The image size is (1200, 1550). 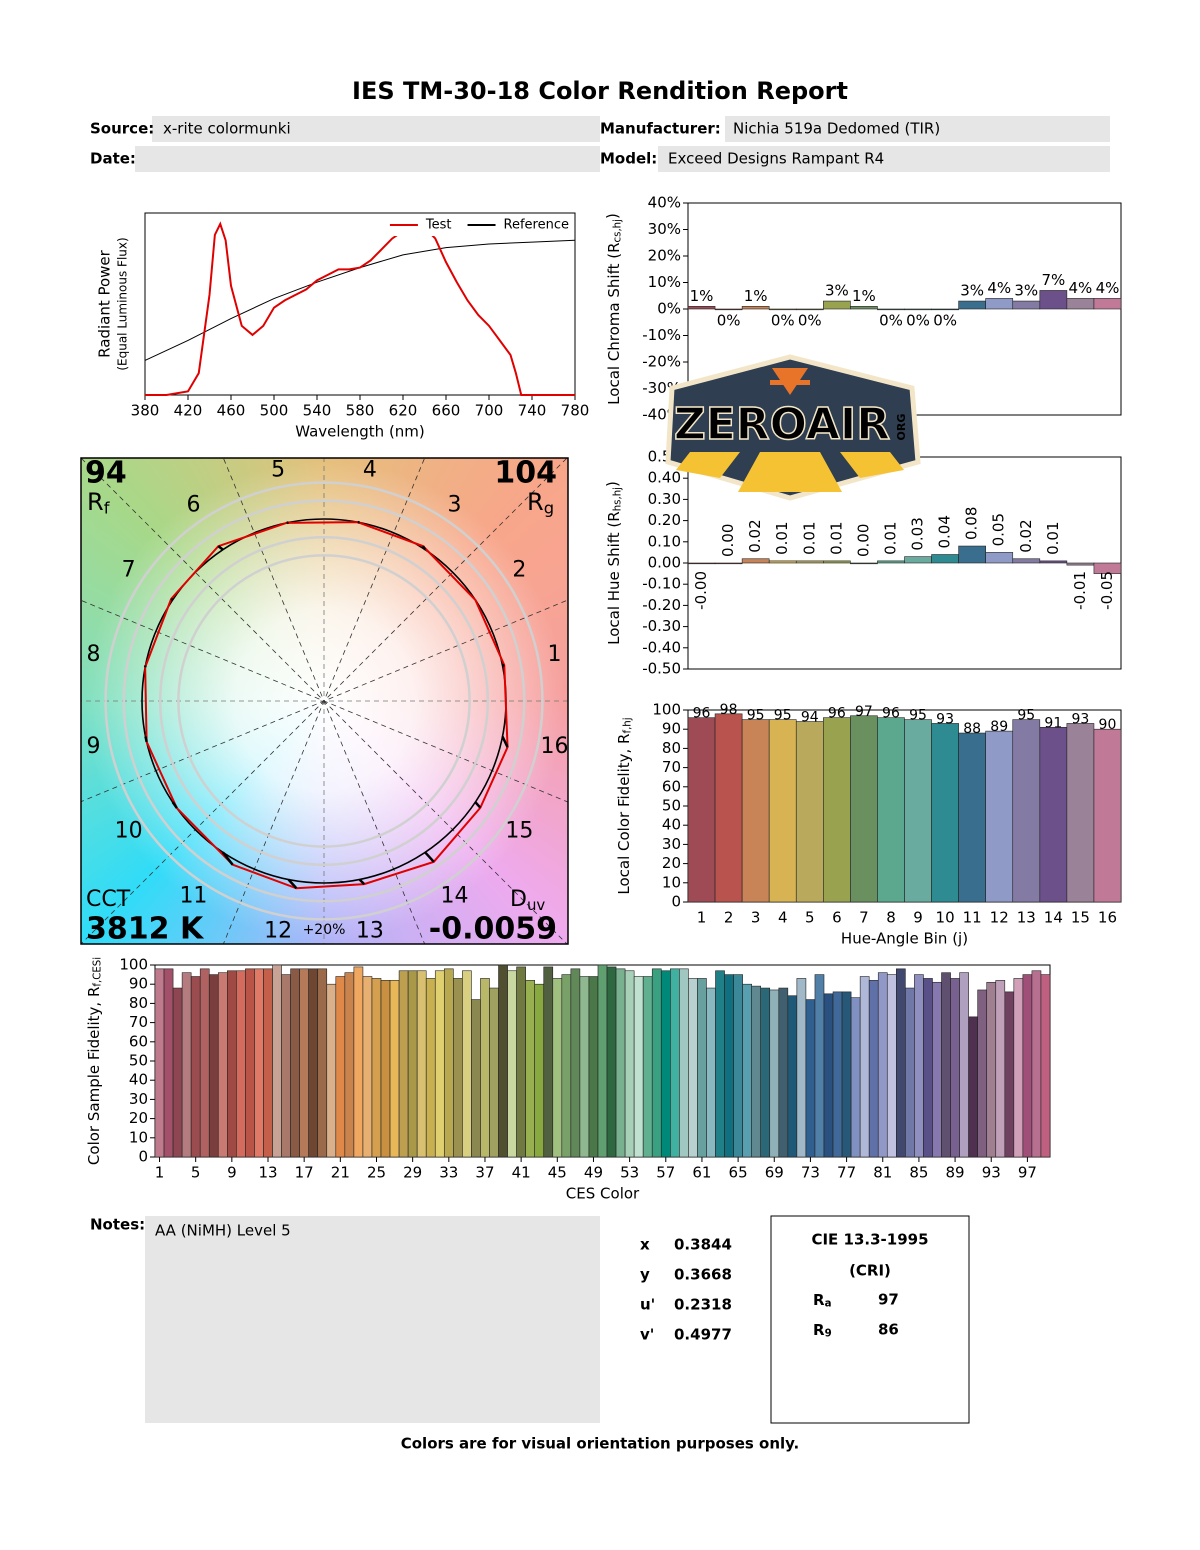 I want to click on legend-label: Test, so click(x=438, y=225).